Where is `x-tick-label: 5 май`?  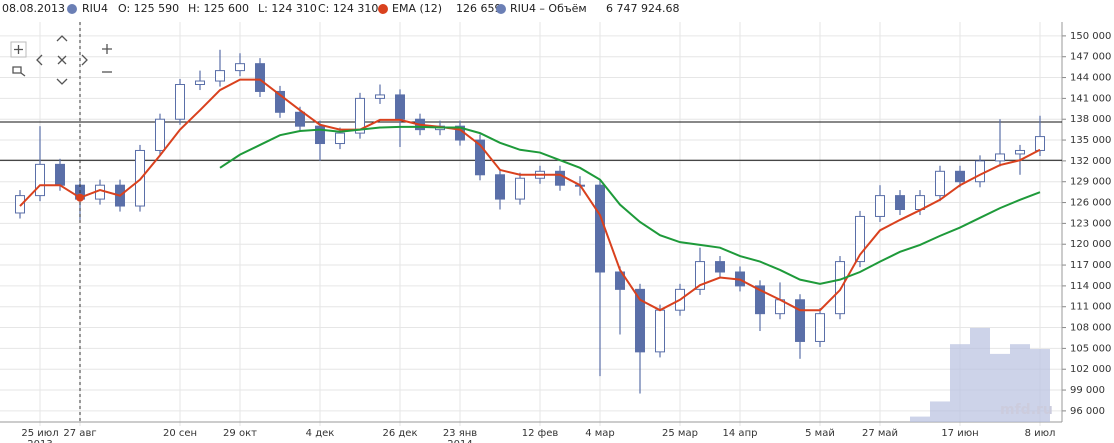 x-tick-label: 5 май is located at coordinates (820, 433).